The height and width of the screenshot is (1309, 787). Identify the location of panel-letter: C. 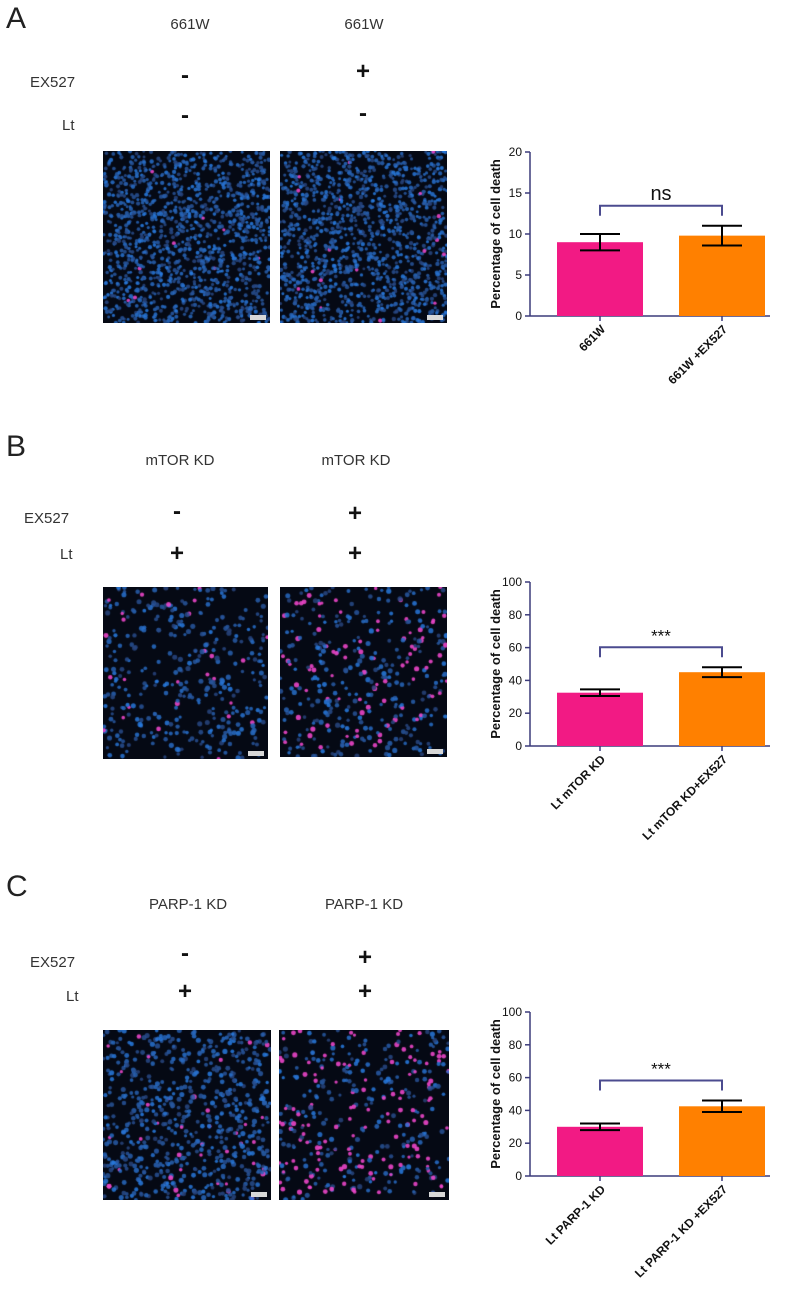
(17, 886).